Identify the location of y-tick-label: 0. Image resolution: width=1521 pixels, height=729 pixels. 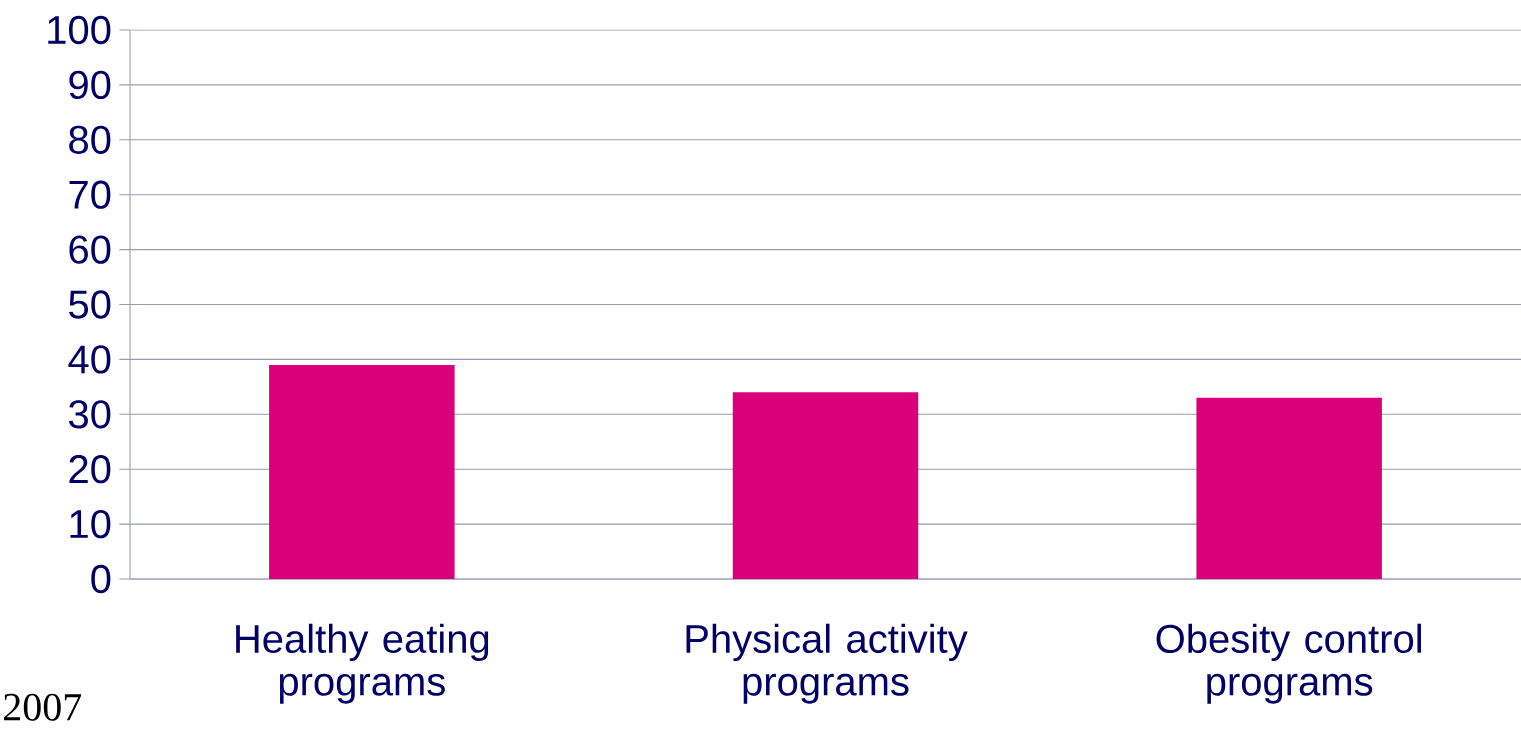
(101, 579).